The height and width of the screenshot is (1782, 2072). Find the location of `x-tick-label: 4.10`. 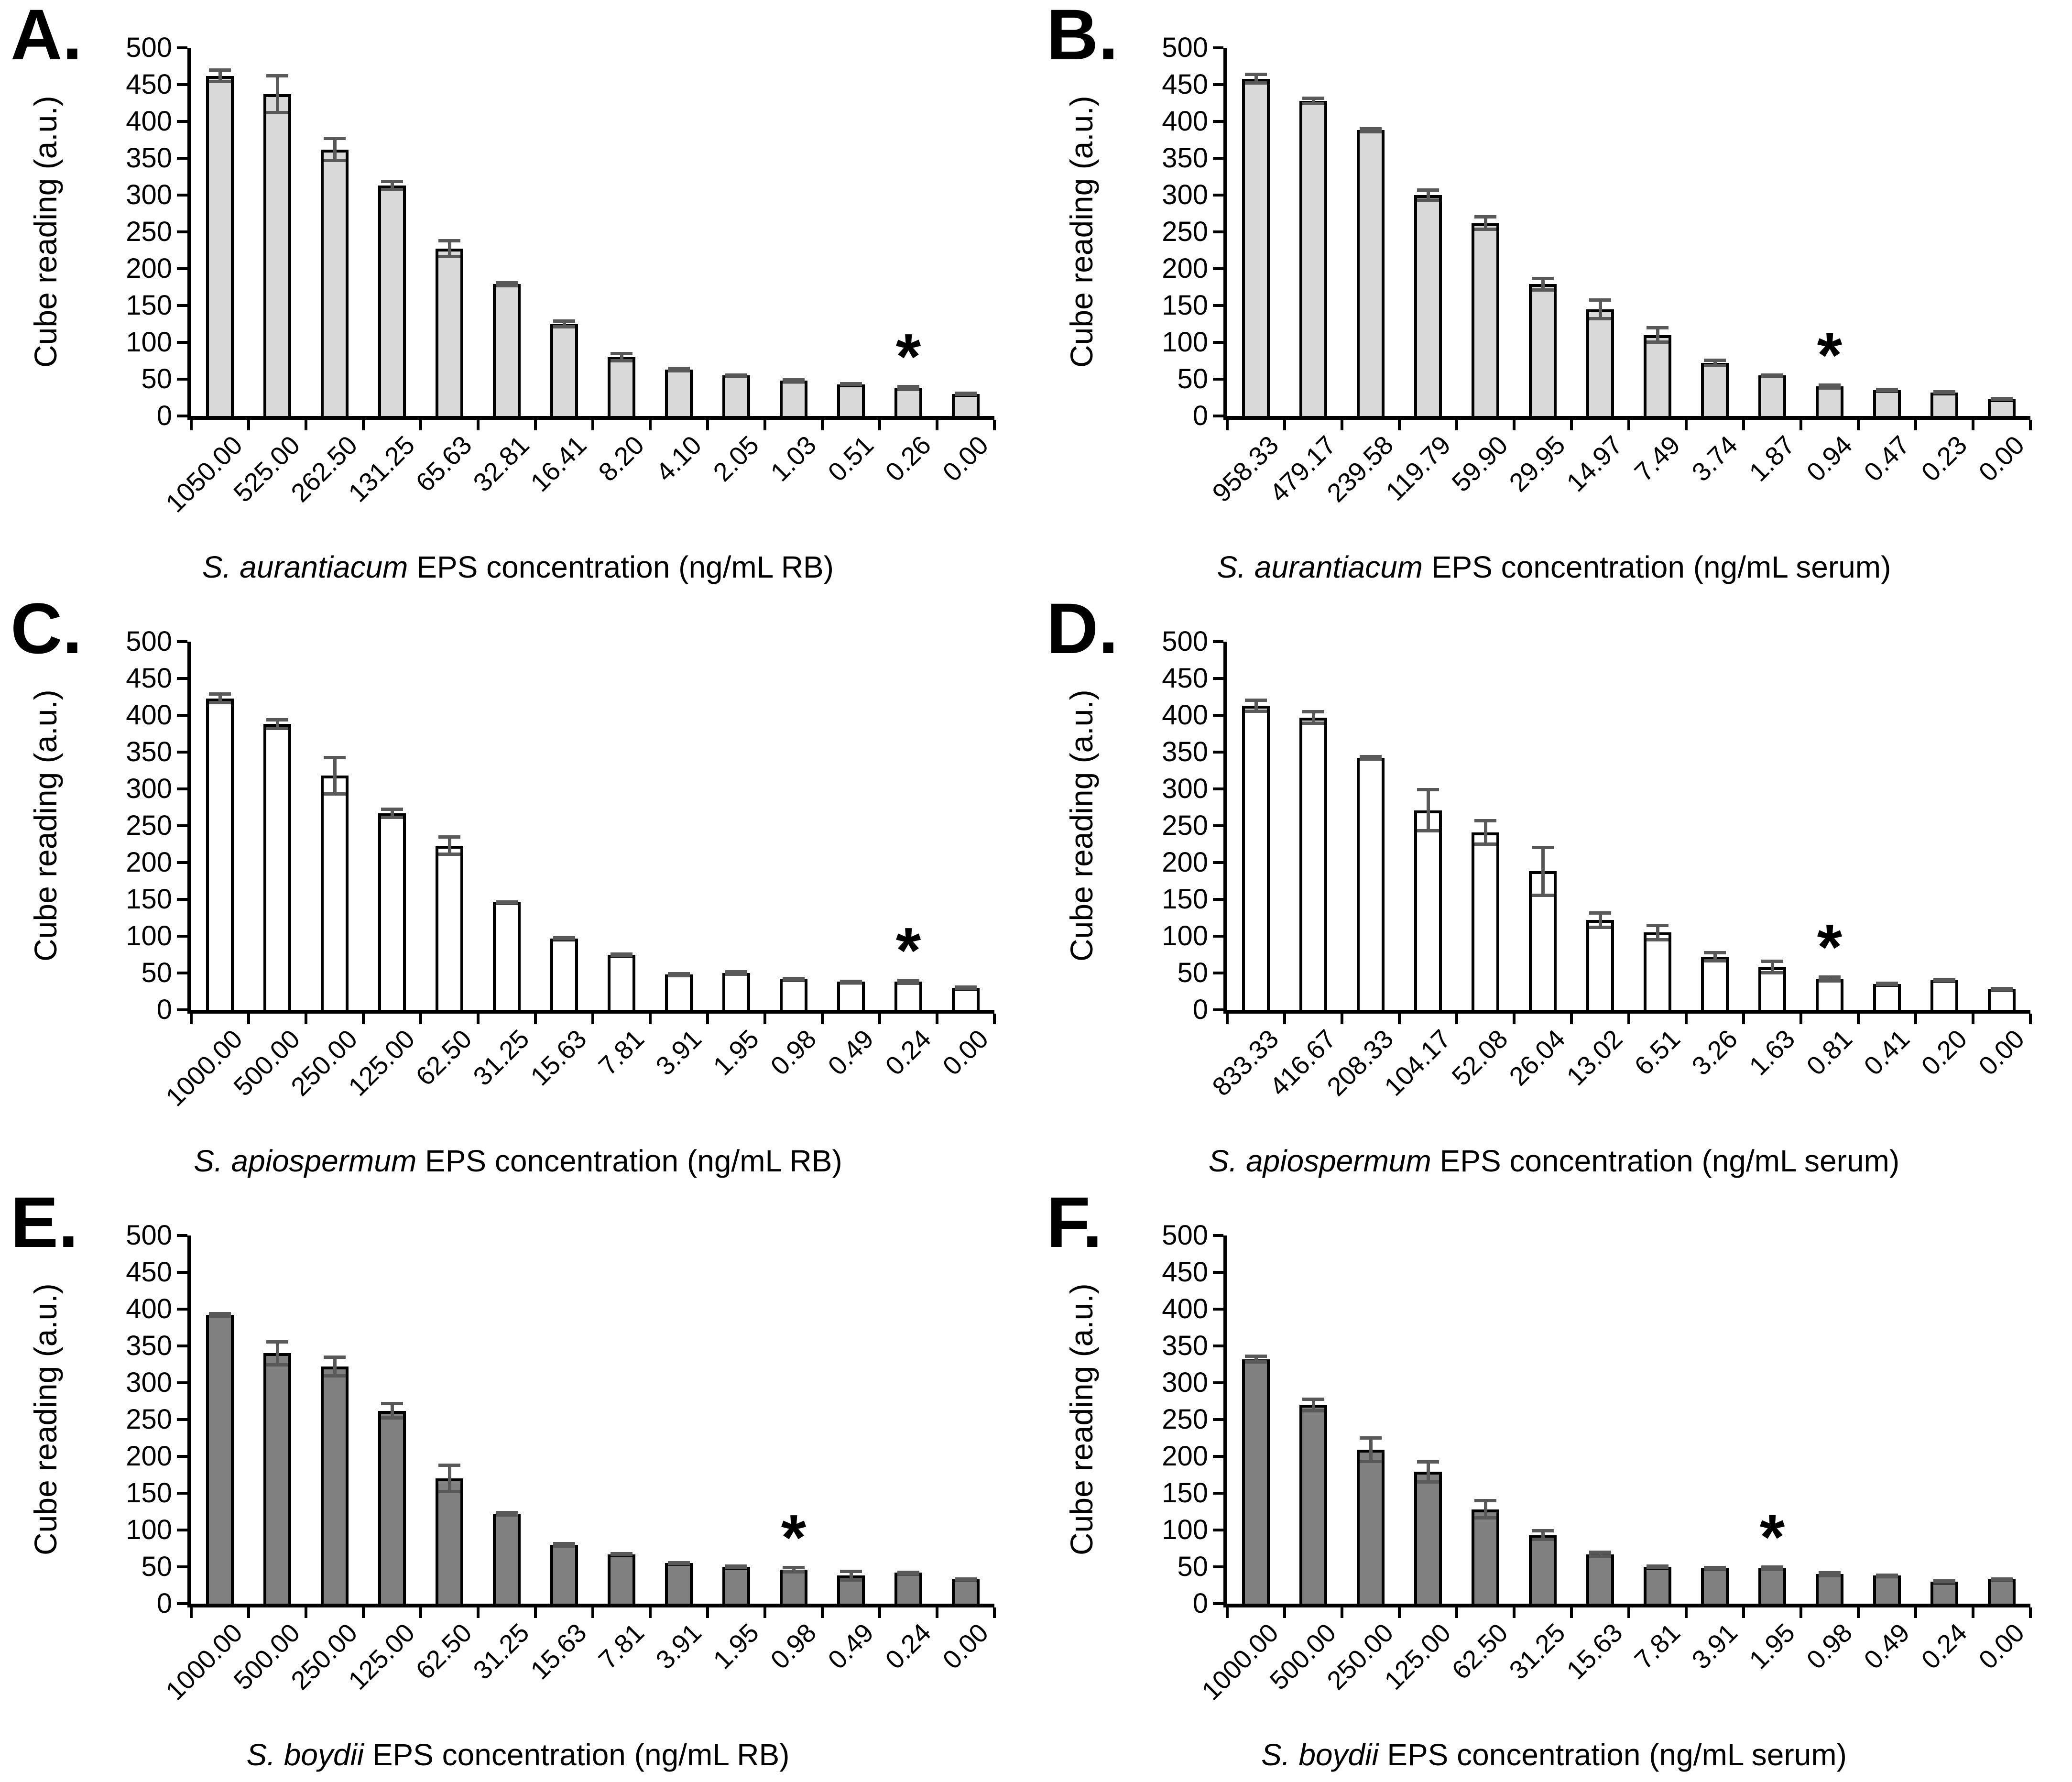

x-tick-label: 4.10 is located at coordinates (679, 458).